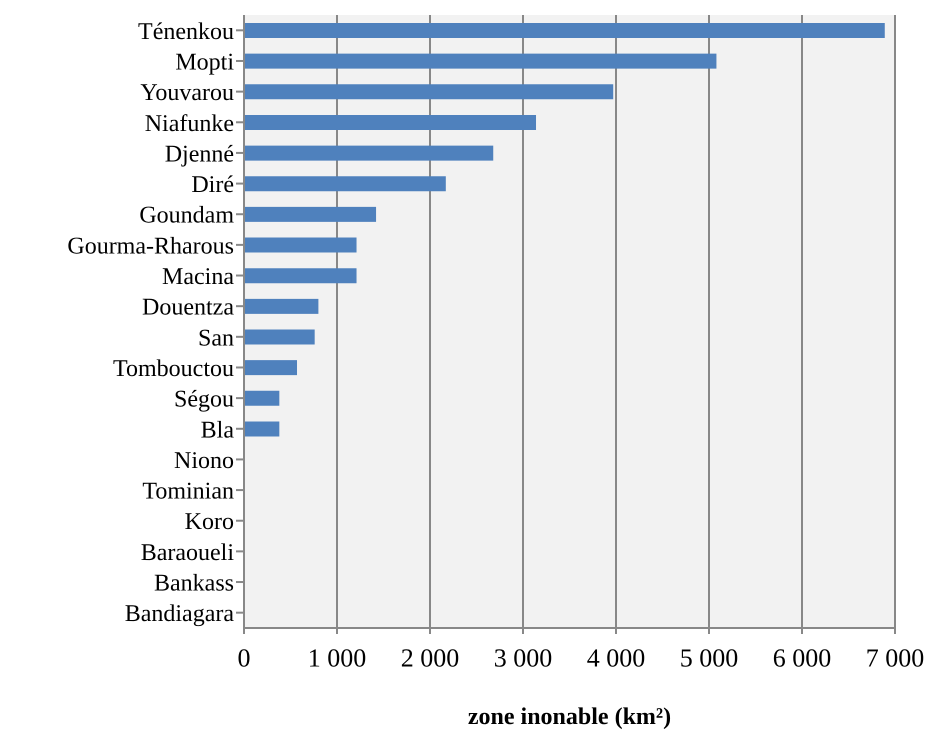 Image resolution: width=943 pixels, height=746 pixels. What do you see at coordinates (186, 215) in the screenshot?
I see `y-tick-label: Goundam` at bounding box center [186, 215].